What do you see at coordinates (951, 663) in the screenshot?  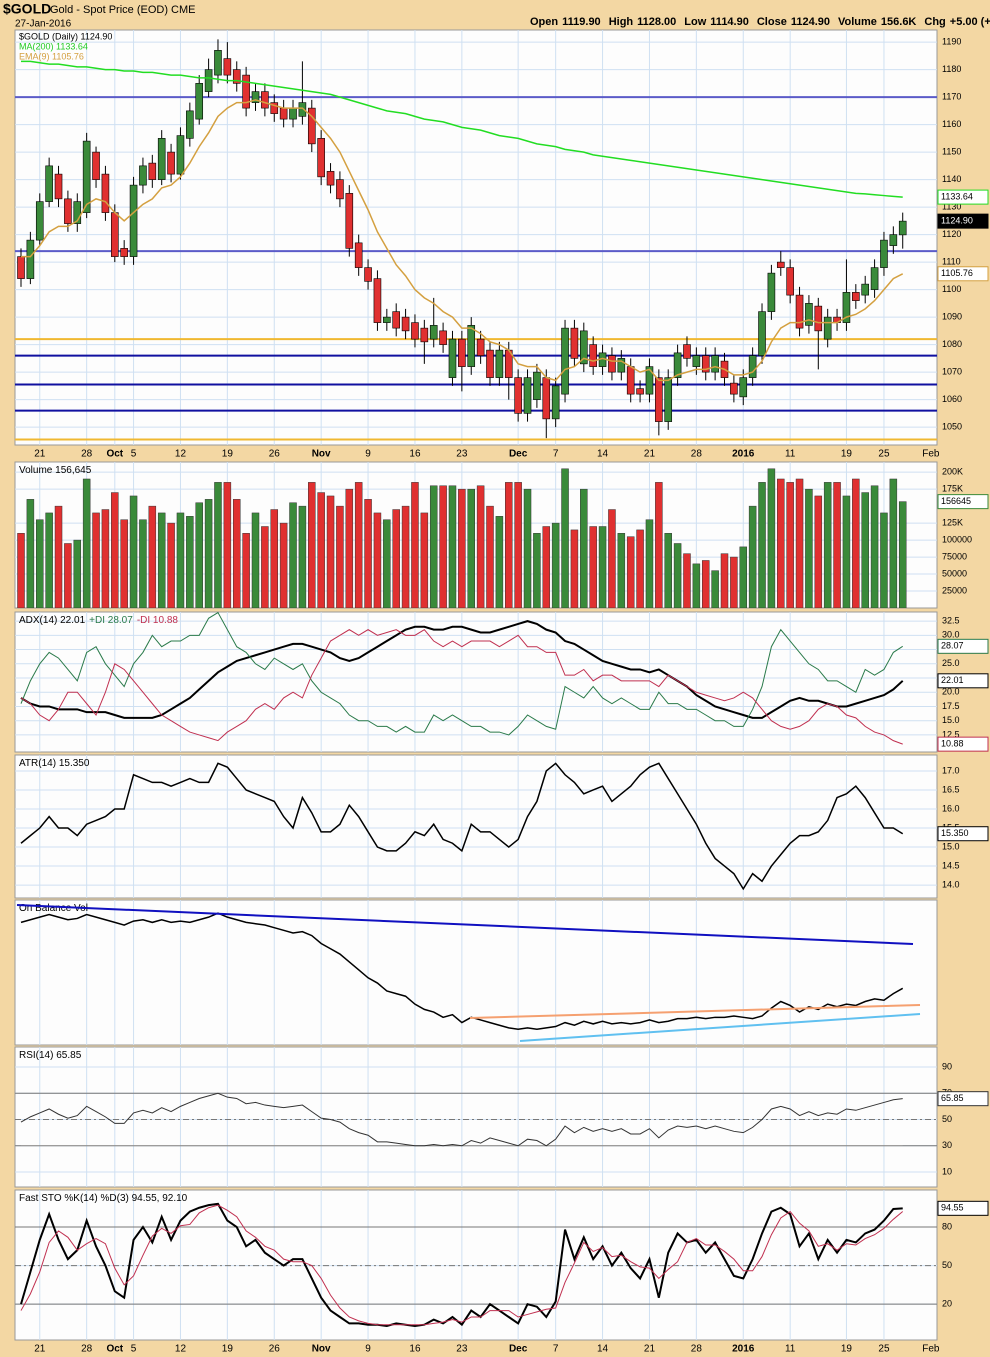 I see `y-tick-label: 25.0` at bounding box center [951, 663].